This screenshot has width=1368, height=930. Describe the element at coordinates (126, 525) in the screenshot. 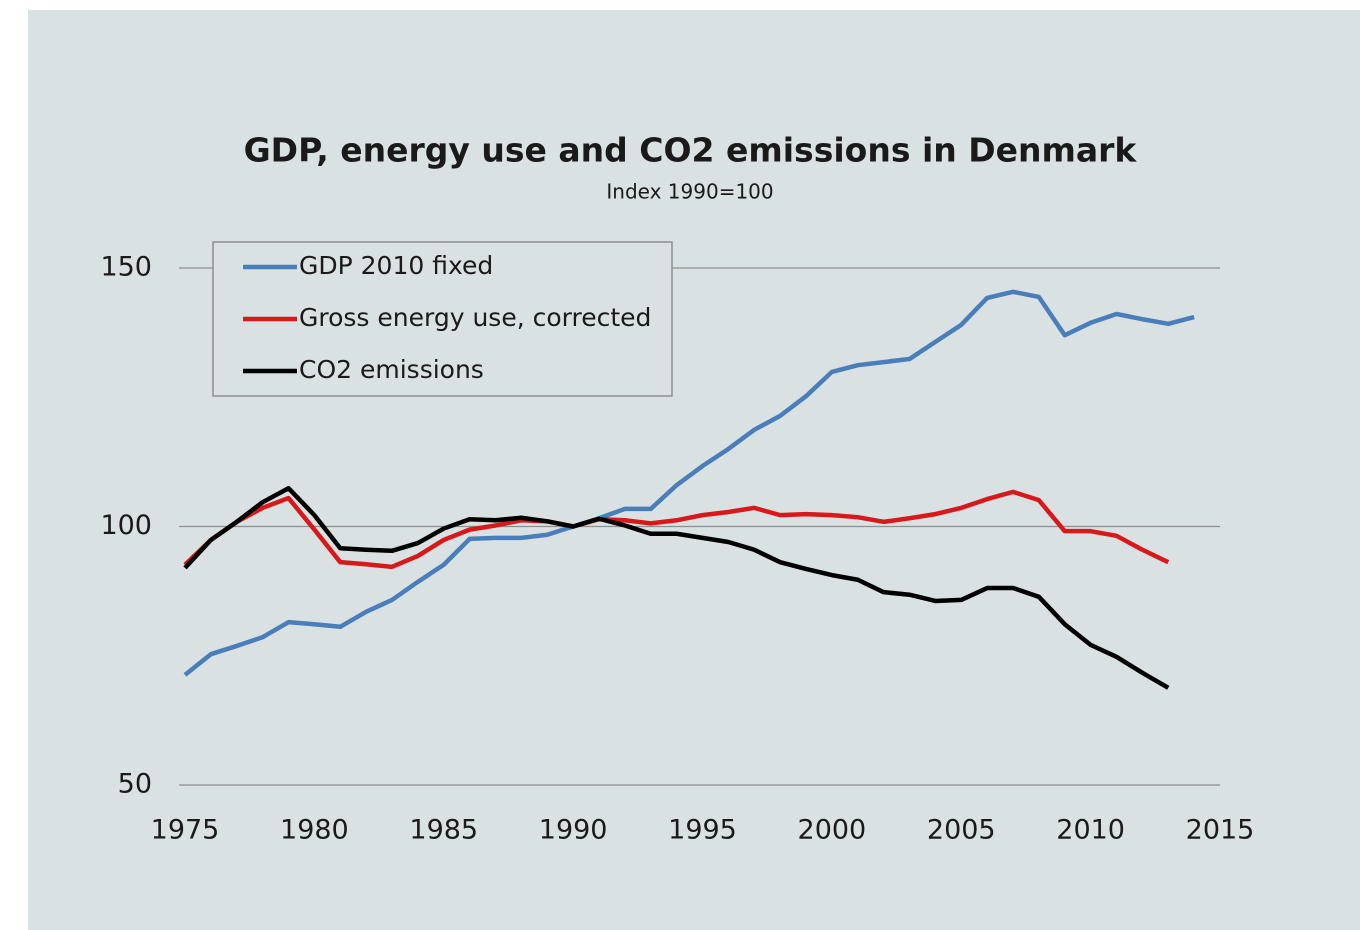

I see `y-tick-label: 100` at that location.